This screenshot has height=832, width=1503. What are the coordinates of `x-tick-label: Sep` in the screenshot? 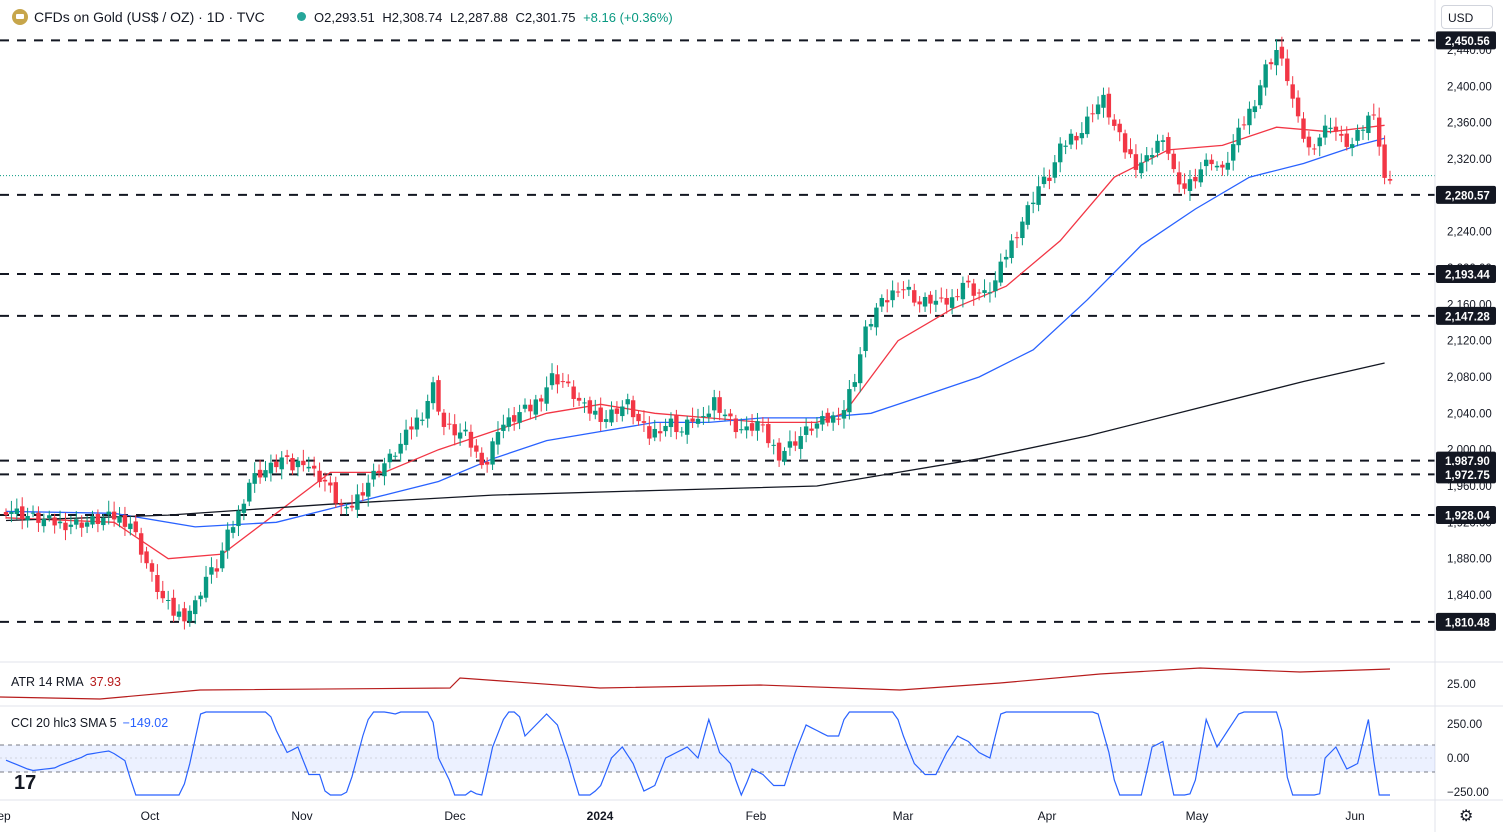 It's located at (5, 816).